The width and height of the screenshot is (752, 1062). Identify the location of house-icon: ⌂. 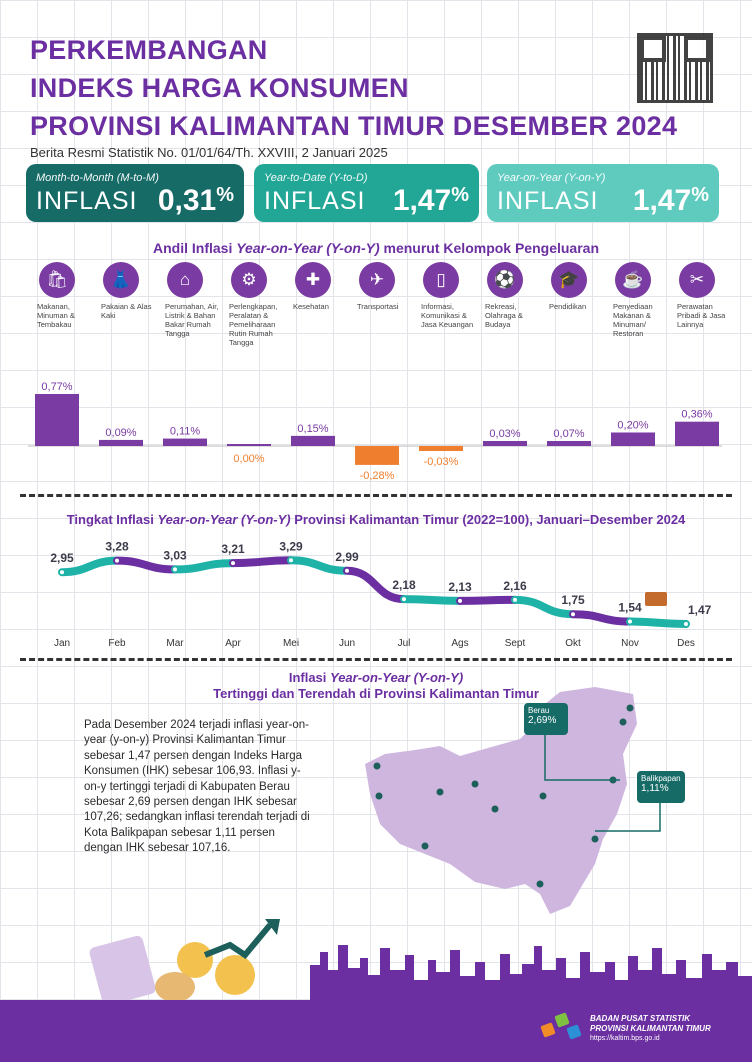
(185, 280).